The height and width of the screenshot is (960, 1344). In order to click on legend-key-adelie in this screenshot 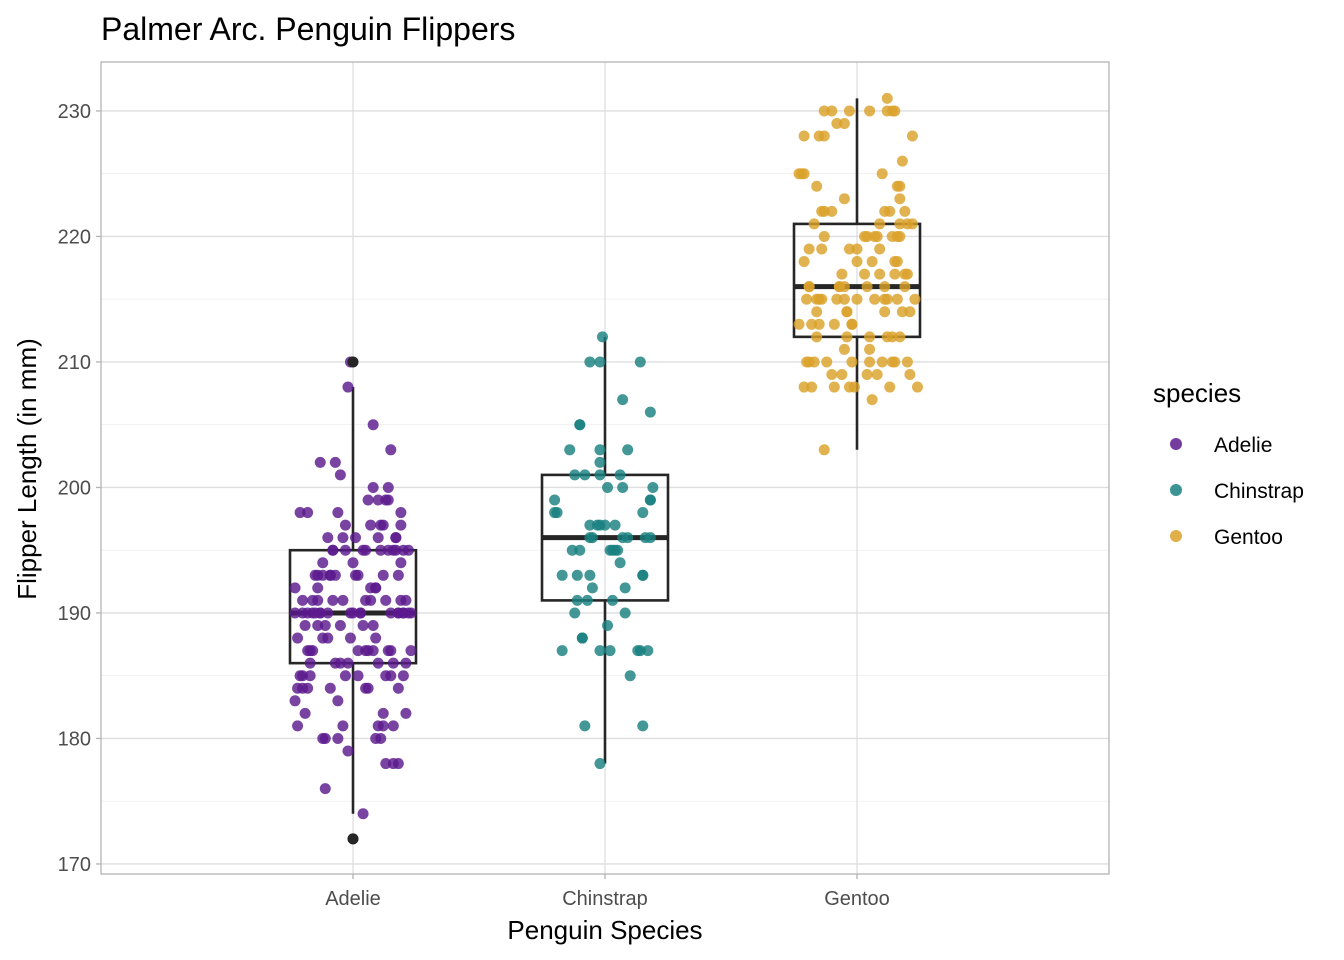, I will do `click(1176, 444)`.